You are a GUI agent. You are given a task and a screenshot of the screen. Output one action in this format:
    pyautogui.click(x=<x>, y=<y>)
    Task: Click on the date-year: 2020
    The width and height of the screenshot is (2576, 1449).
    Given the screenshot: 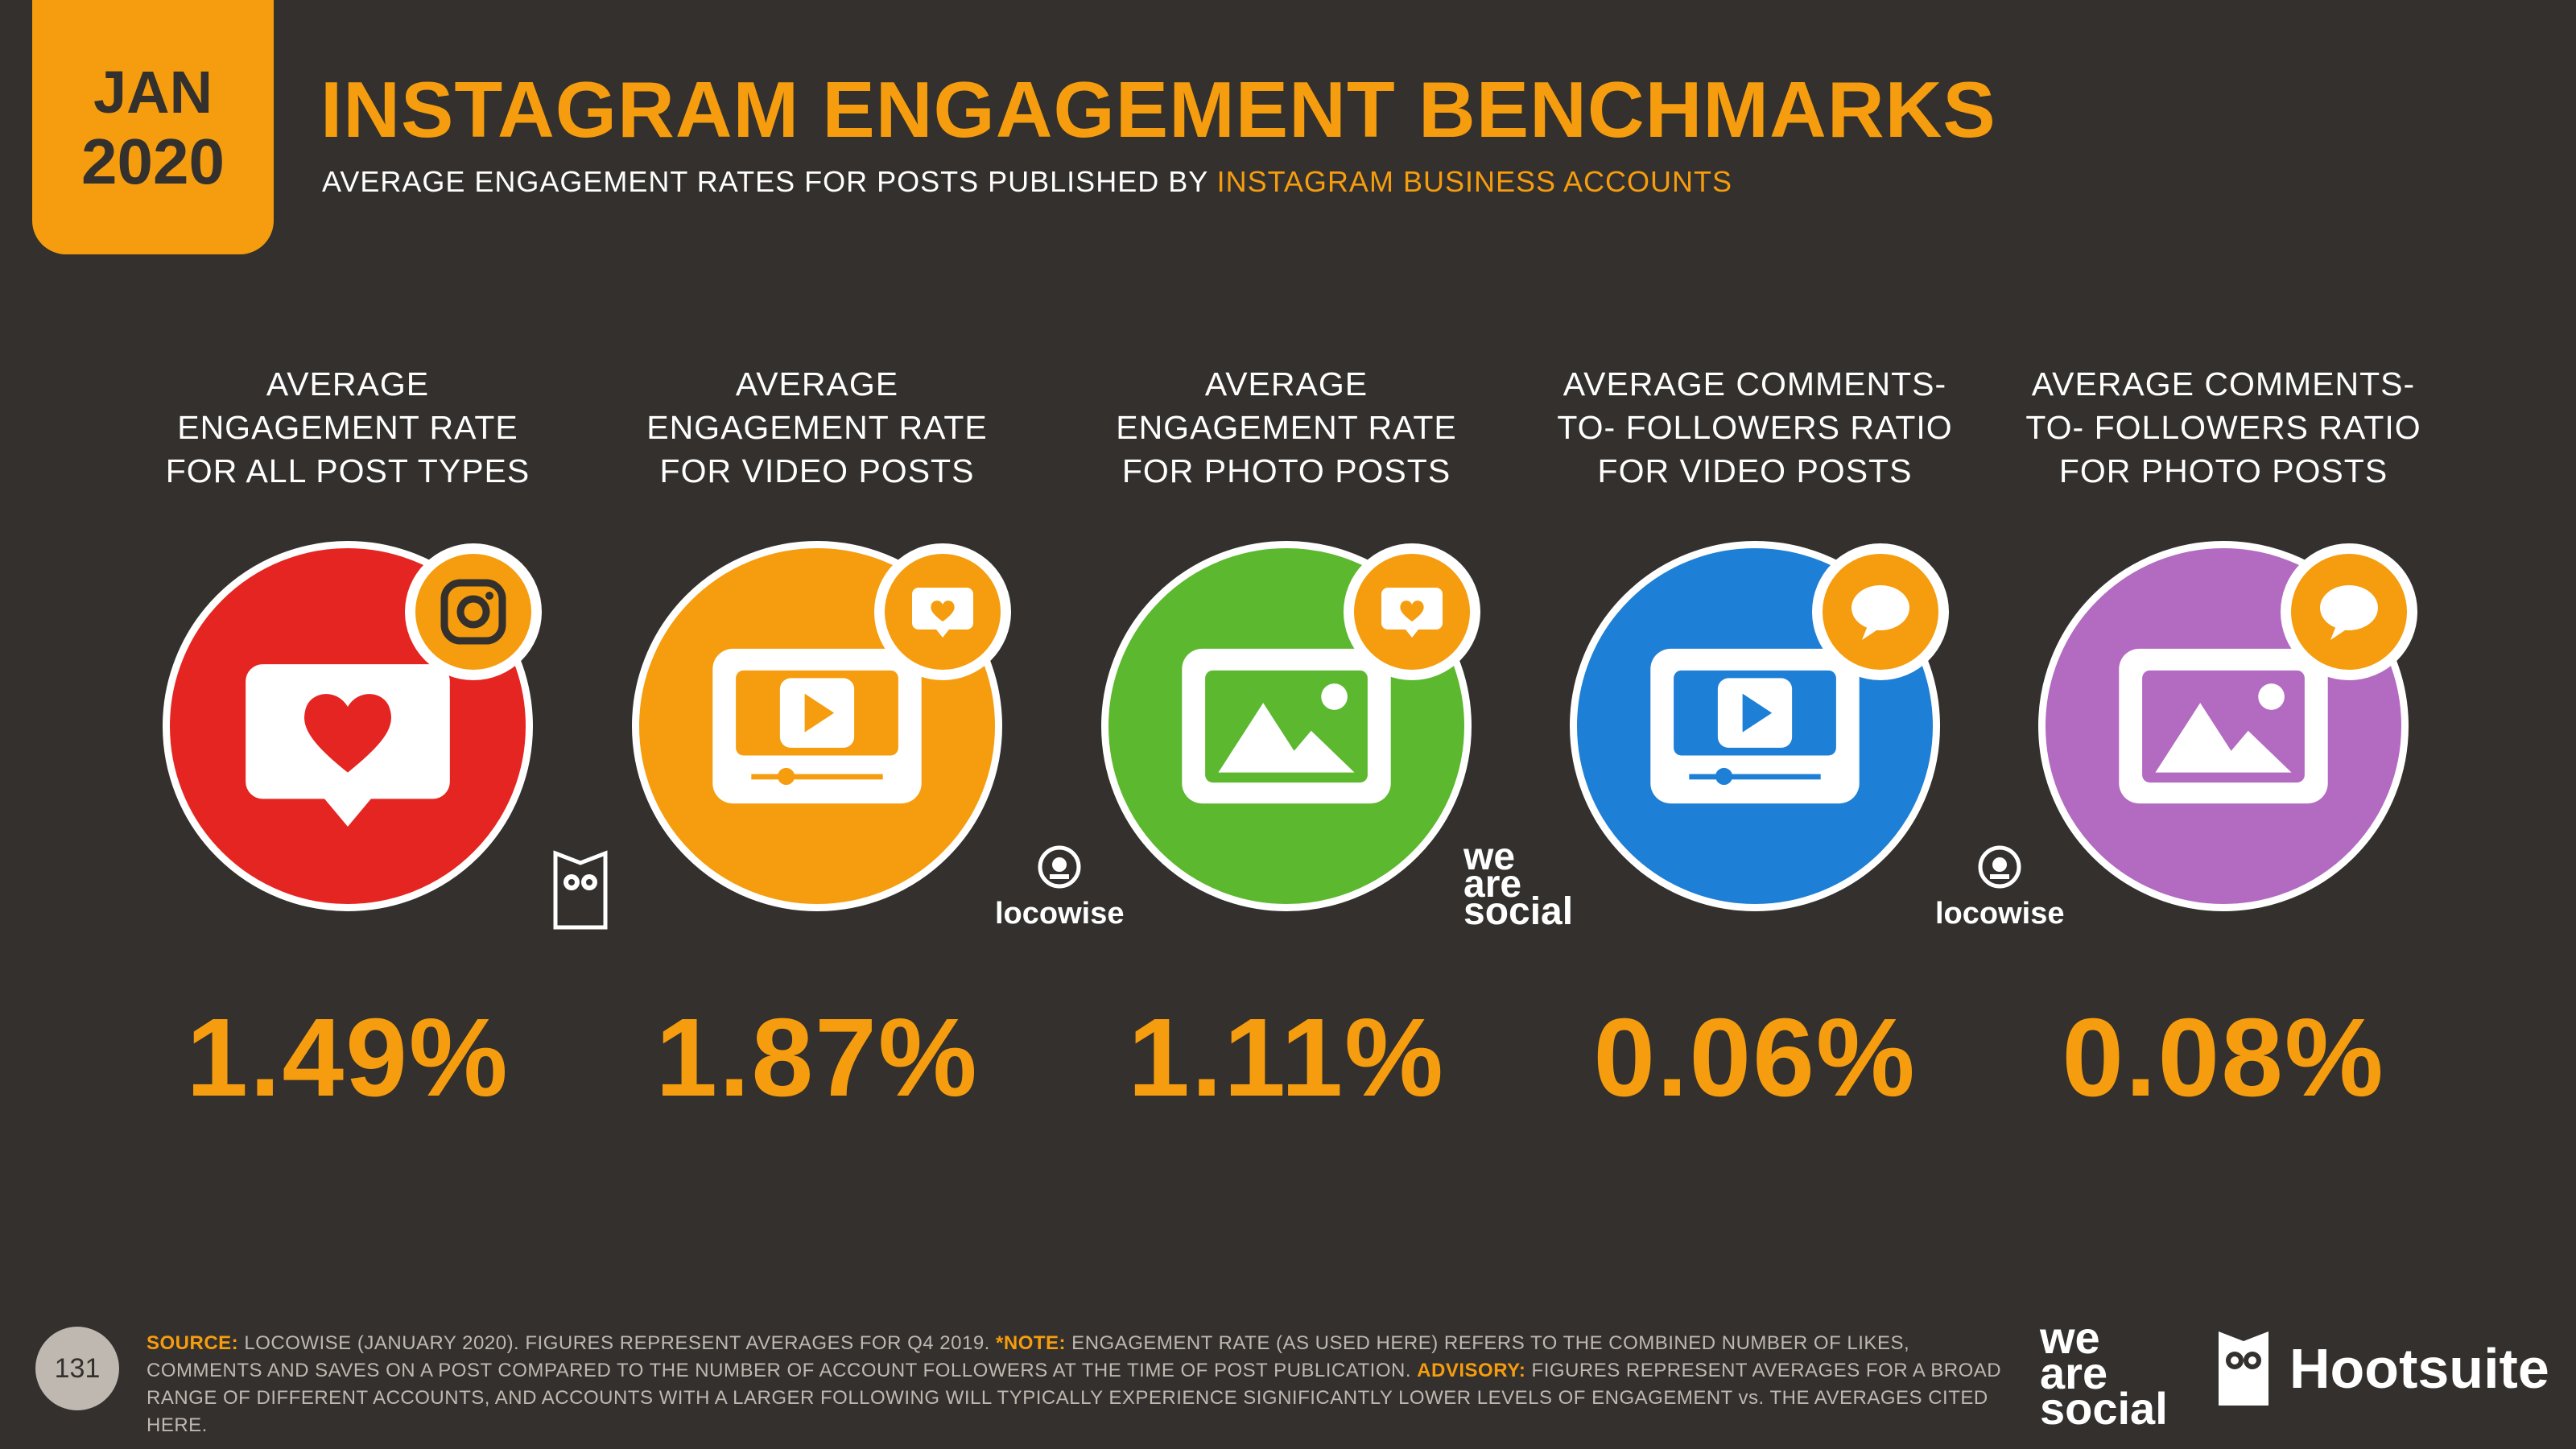 What is the action you would take?
    pyautogui.click(x=153, y=161)
    